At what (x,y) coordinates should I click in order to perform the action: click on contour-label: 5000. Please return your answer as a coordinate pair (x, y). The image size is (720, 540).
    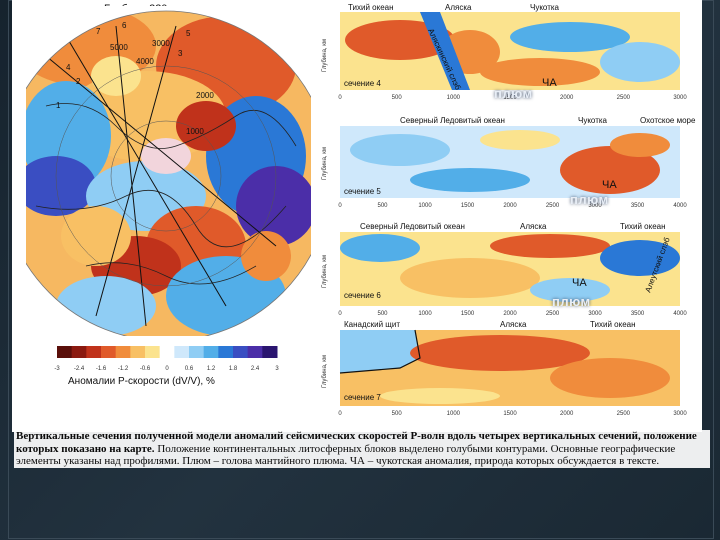
    Looking at the image, I should click on (119, 47).